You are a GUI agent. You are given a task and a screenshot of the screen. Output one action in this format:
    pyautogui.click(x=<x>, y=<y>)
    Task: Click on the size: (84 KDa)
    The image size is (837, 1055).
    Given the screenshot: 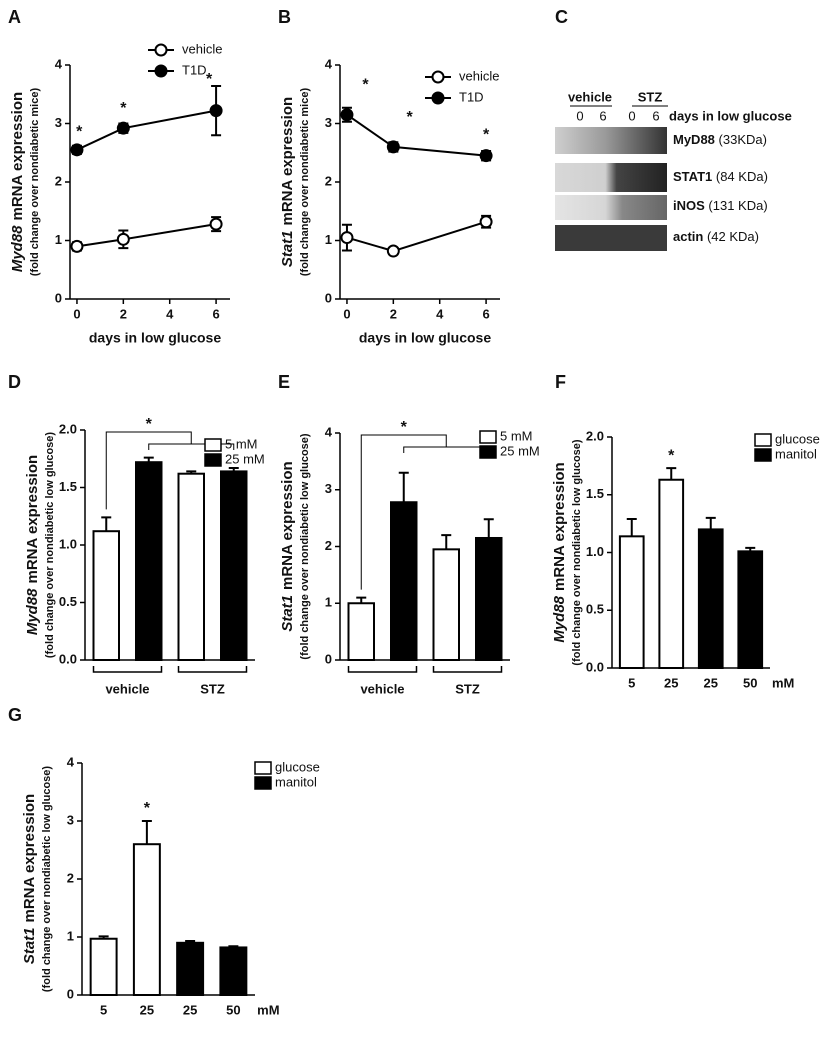 What is the action you would take?
    pyautogui.click(x=742, y=176)
    